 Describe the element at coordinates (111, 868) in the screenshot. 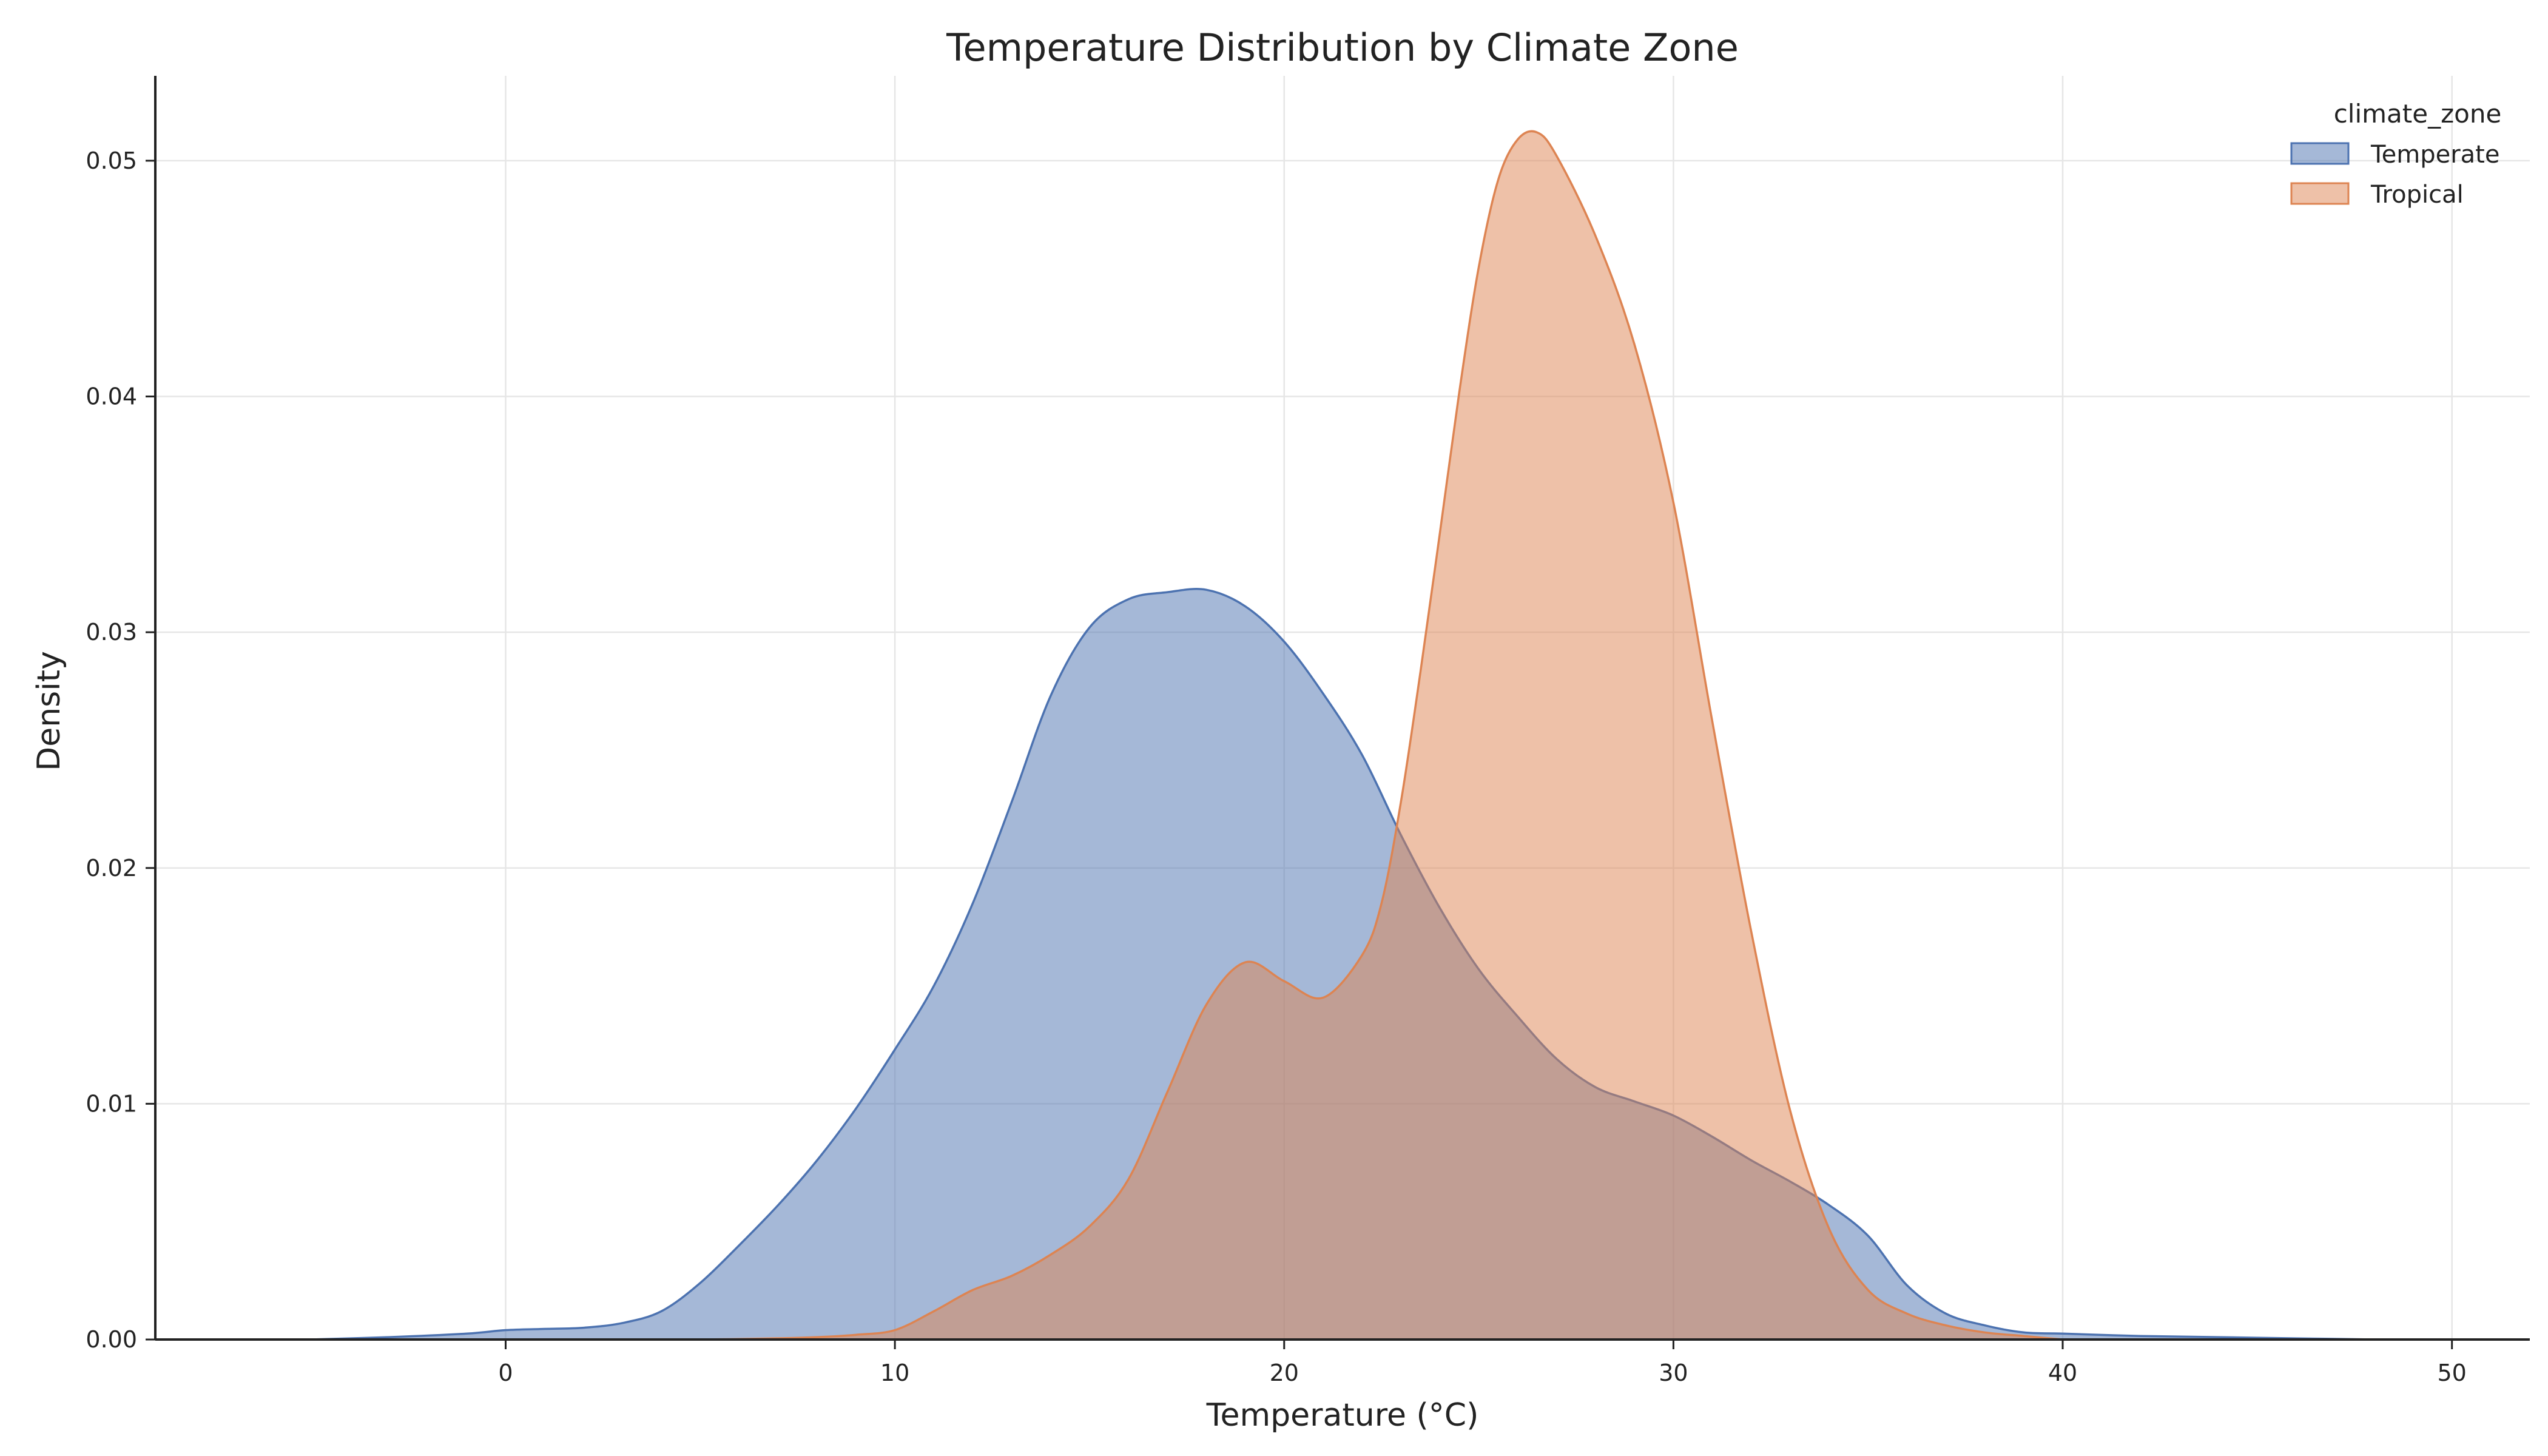

I see `y-tick-label: 0.02` at that location.